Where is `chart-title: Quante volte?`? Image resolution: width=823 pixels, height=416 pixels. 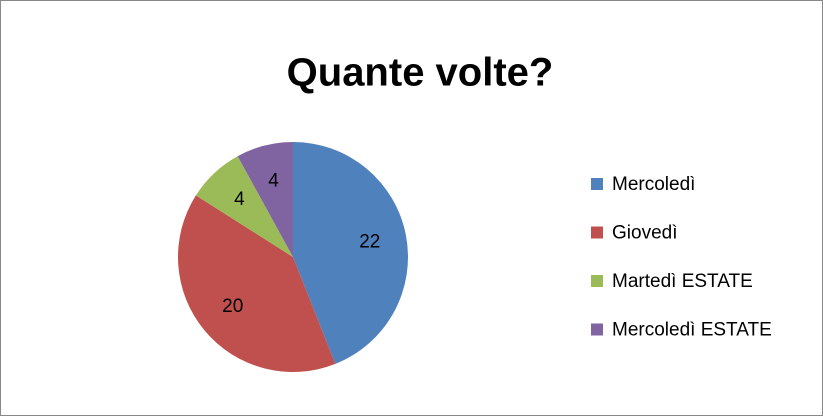 chart-title: Quante volte? is located at coordinates (420, 73).